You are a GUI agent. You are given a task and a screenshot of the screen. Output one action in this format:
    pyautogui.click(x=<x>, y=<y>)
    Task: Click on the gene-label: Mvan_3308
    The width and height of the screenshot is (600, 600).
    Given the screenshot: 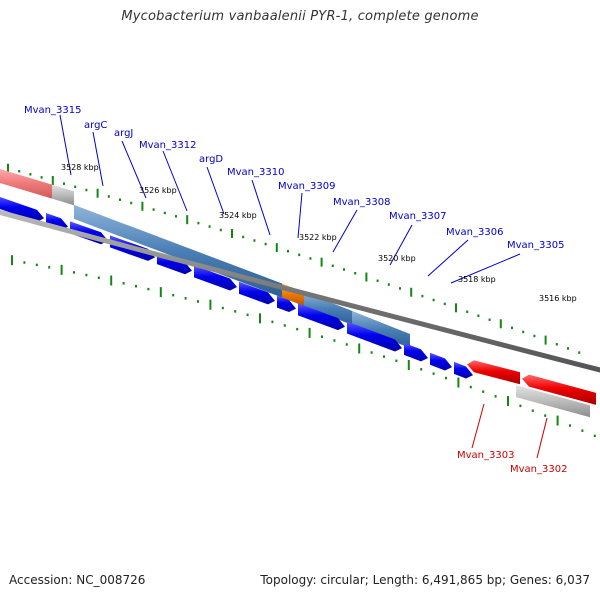 What is the action you would take?
    pyautogui.click(x=361, y=202)
    